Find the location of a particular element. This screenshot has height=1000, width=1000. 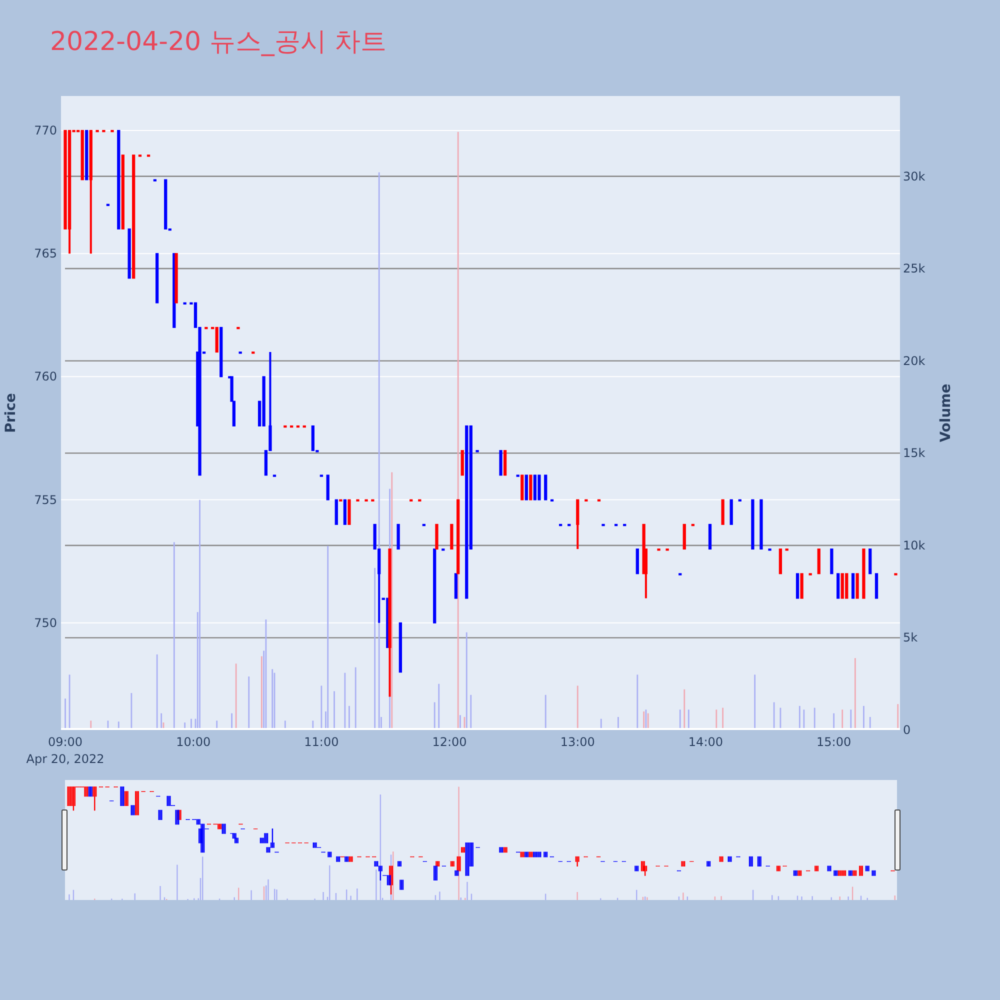

y2-tick-label: 5k is located at coordinates (910, 637).